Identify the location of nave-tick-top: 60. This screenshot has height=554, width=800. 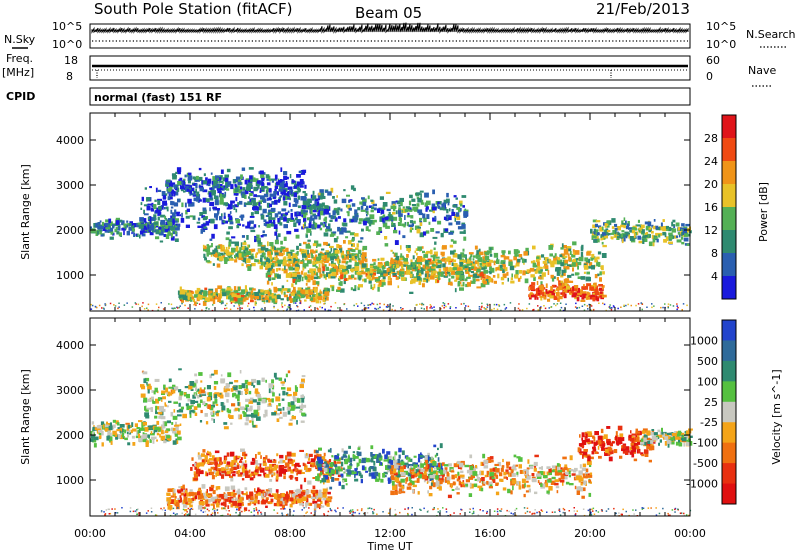
(713, 60).